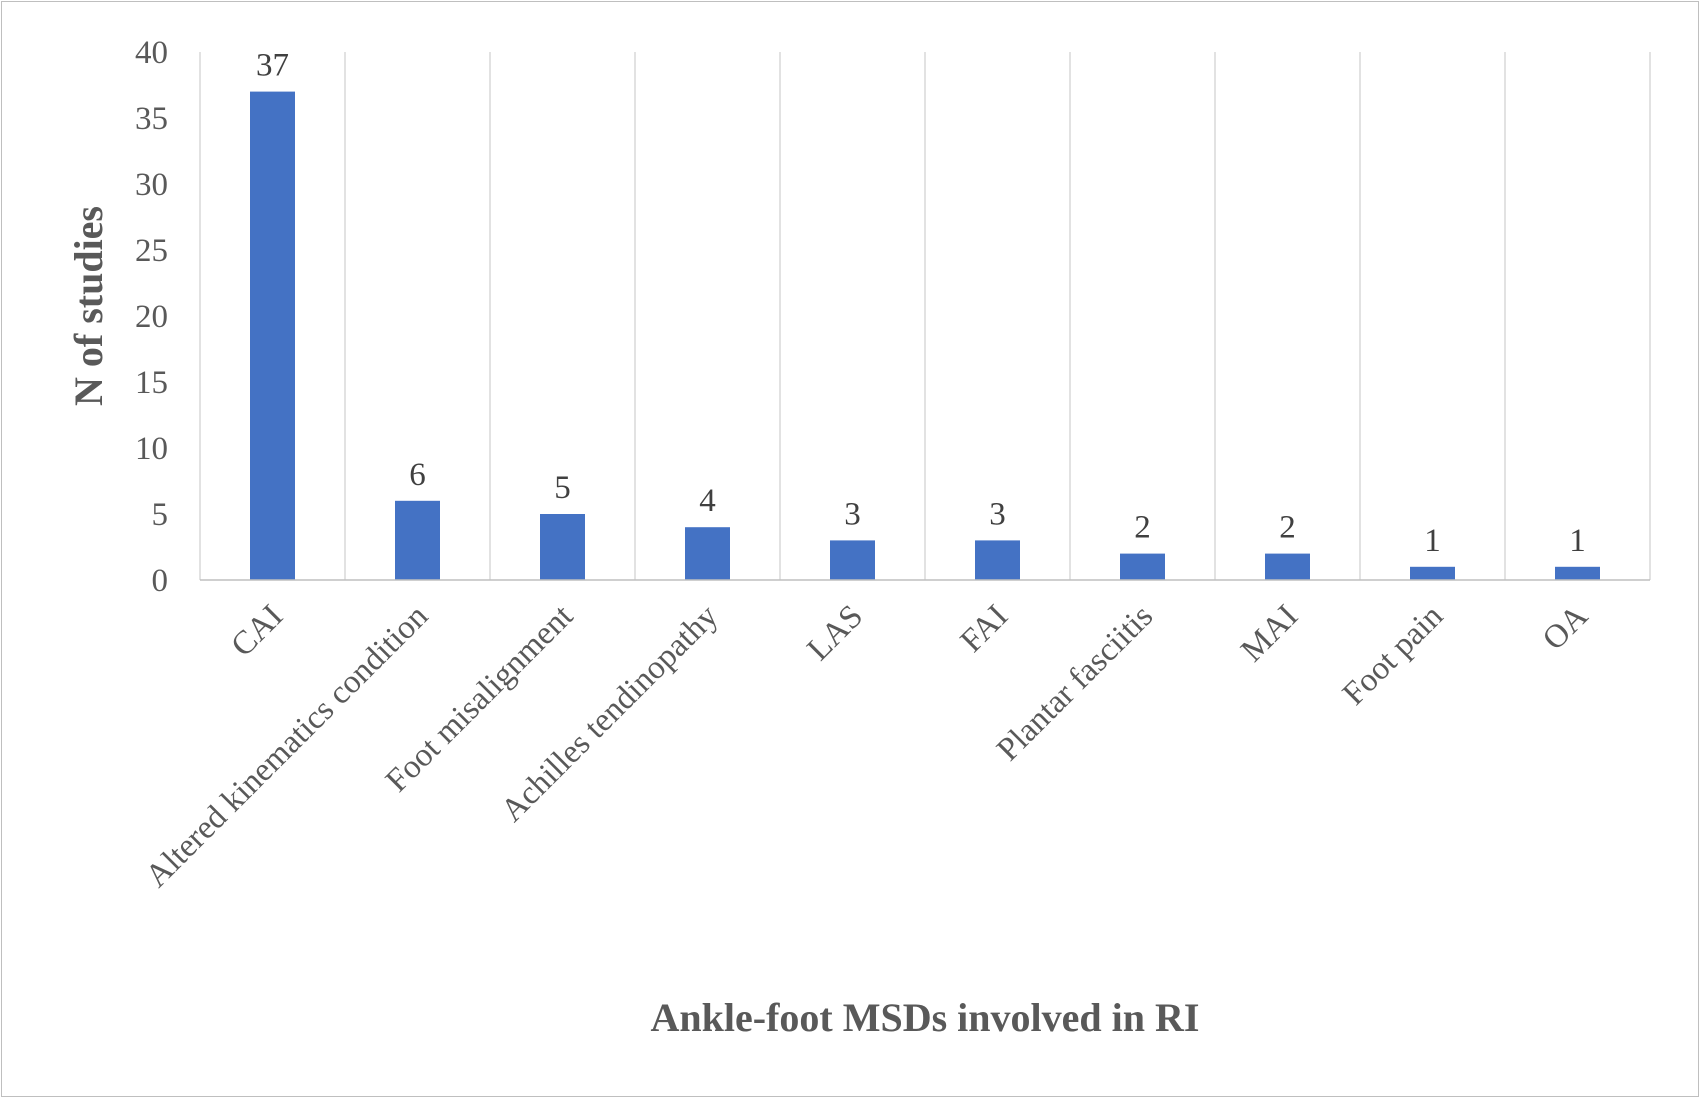 The image size is (1702, 1100). Describe the element at coordinates (151, 119) in the screenshot. I see `y-tick-label: 35` at that location.